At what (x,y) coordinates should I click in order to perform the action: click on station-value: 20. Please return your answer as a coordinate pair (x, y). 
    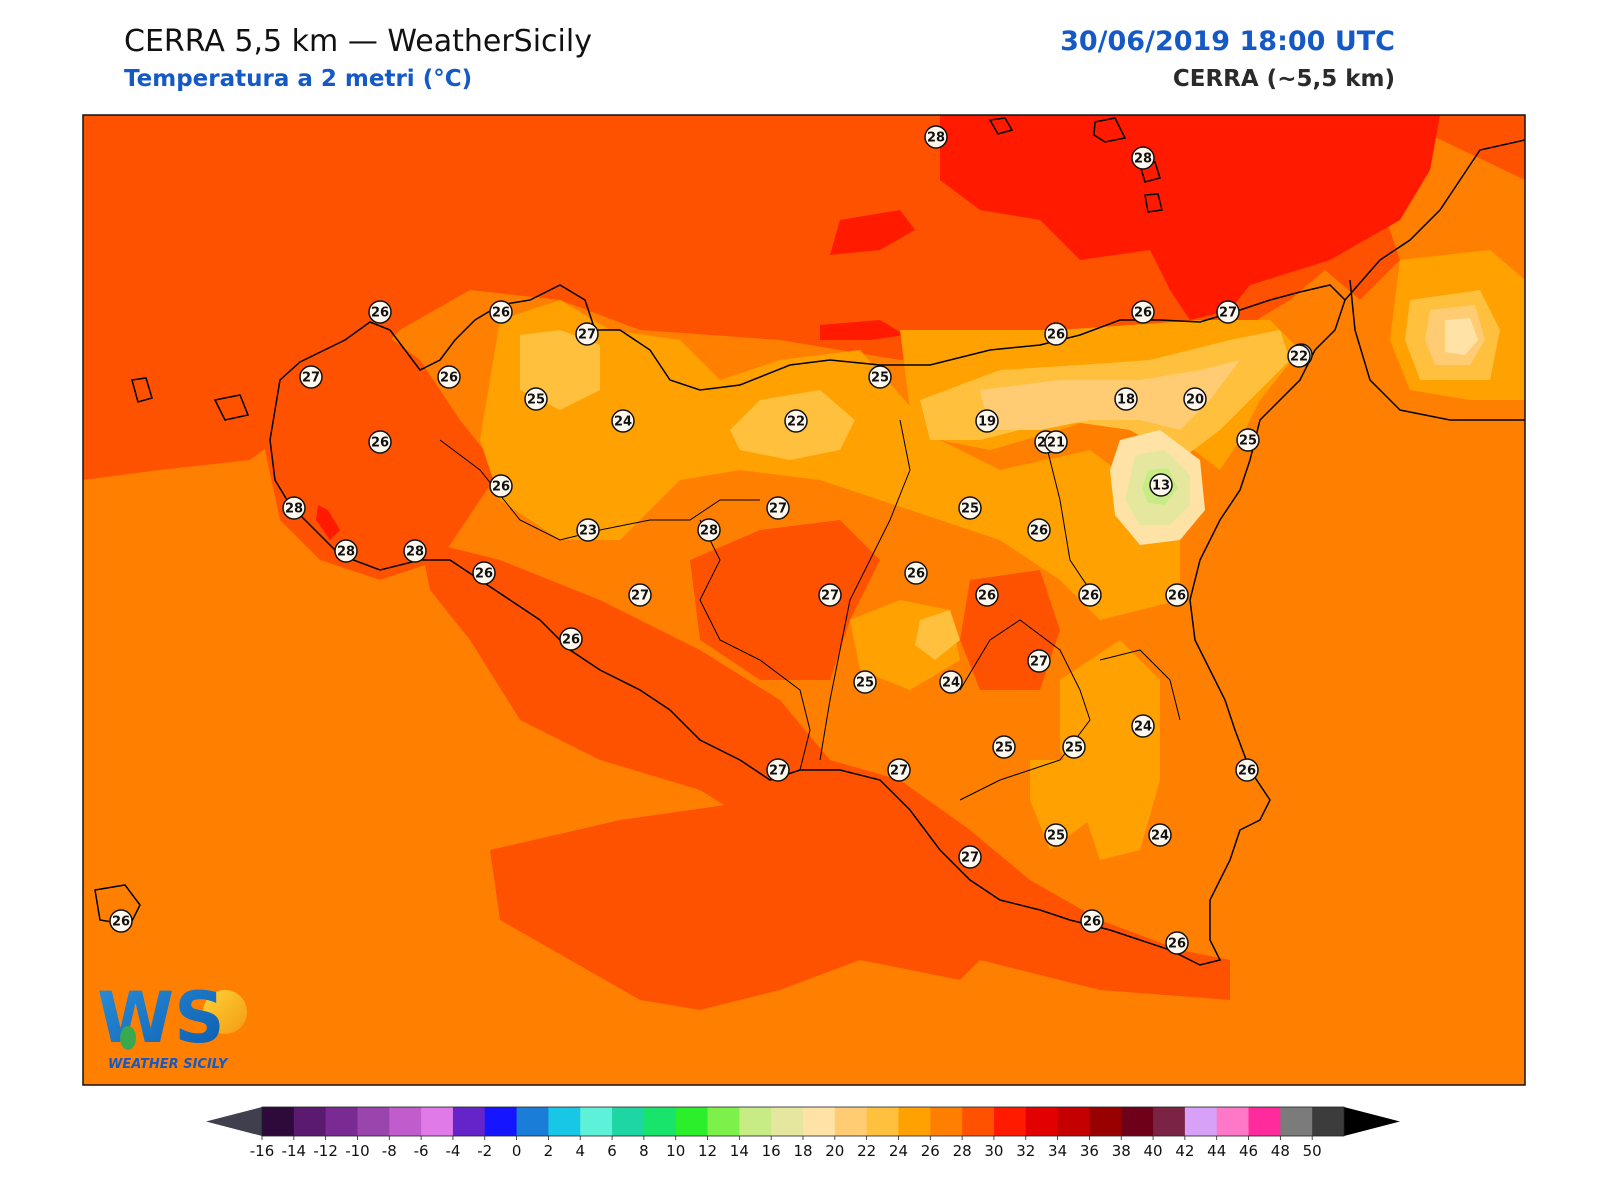
    Looking at the image, I should click on (1195, 400).